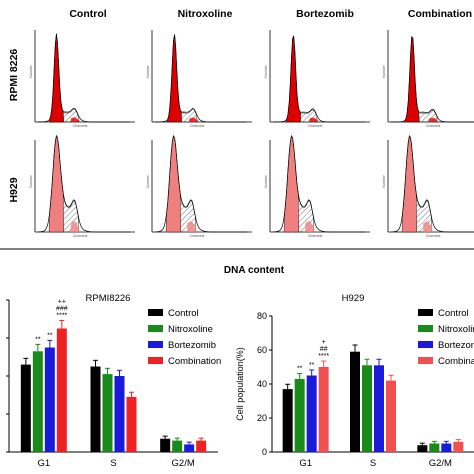  I want to click on y-tick-label: 20, so click(262, 418).